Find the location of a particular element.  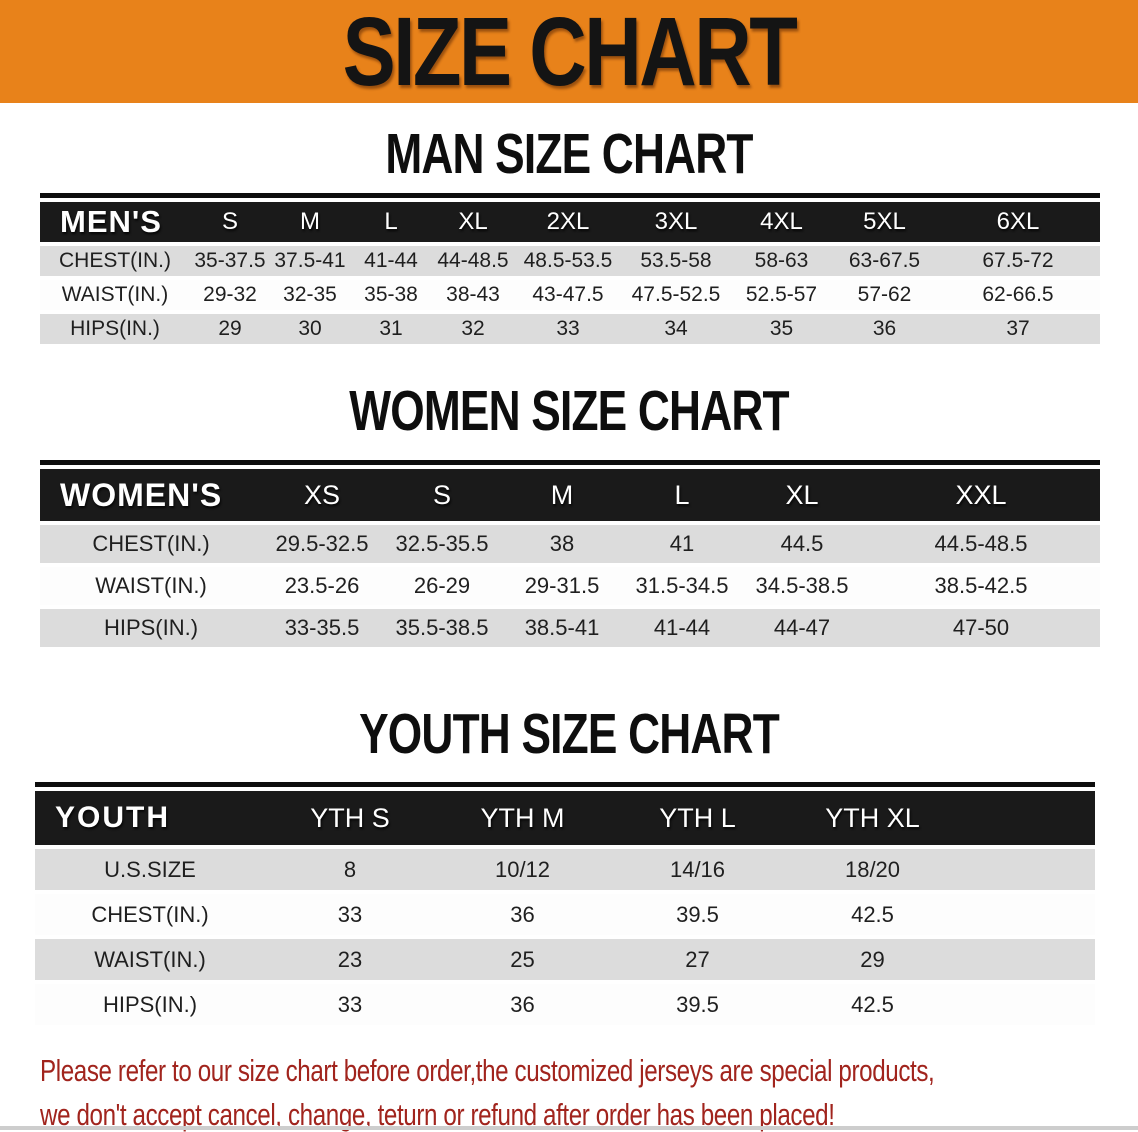

table-header-label: MEN'S is located at coordinates (111, 221).